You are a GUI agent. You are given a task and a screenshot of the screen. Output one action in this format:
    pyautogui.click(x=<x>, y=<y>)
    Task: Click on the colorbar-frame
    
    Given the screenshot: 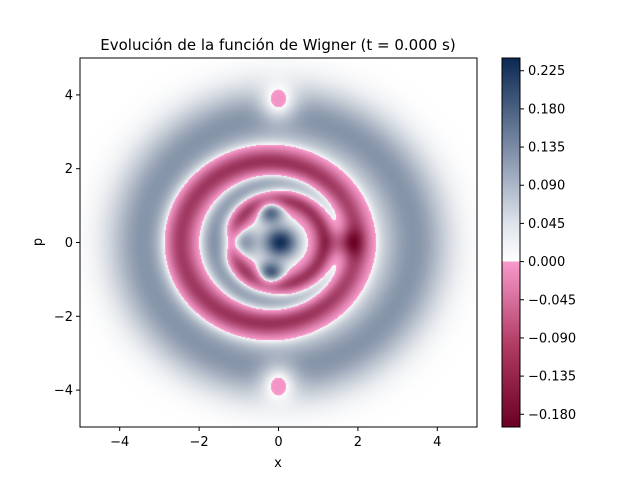 What is the action you would take?
    pyautogui.click(x=511, y=242)
    